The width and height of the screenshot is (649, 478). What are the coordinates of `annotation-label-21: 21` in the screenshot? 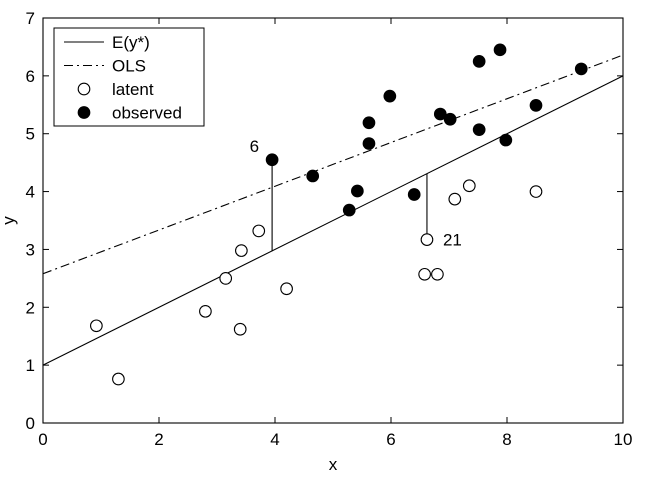 It's located at (452, 240).